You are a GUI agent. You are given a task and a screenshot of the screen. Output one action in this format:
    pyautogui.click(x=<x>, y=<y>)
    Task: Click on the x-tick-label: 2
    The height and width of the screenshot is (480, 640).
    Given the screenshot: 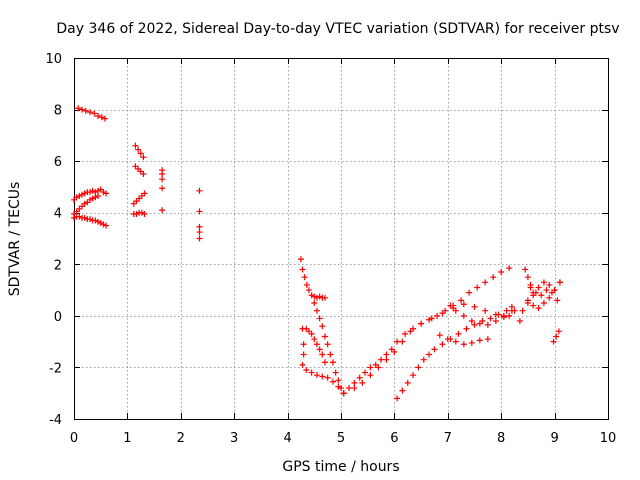 What is the action you would take?
    pyautogui.click(x=181, y=438)
    